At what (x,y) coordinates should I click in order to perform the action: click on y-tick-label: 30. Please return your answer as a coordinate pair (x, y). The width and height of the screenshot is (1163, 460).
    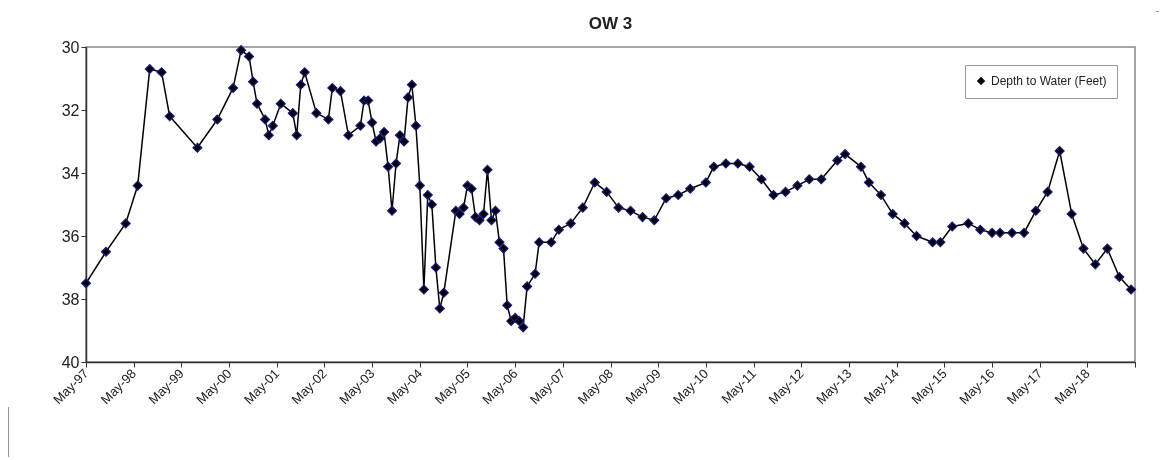
    Looking at the image, I should click on (70, 47).